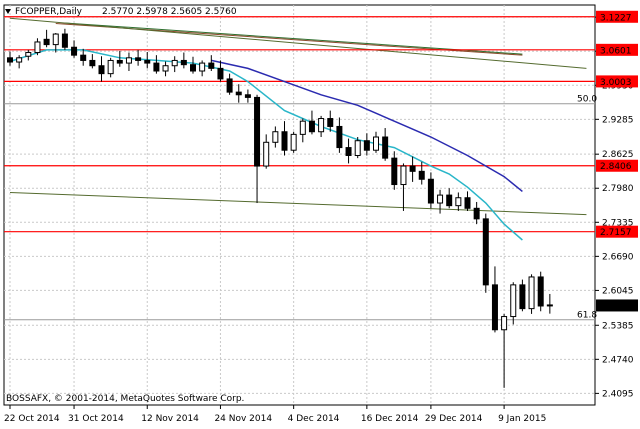 The height and width of the screenshot is (429, 640). I want to click on time-tick-label: 9 Jan 2015, so click(522, 419).